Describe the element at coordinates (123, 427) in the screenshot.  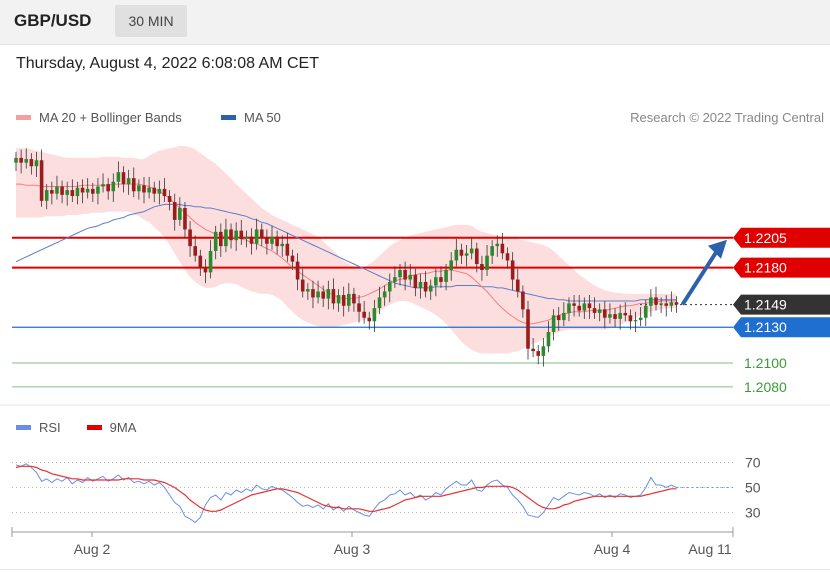
I see `ma9-legend-label: 9MA` at that location.